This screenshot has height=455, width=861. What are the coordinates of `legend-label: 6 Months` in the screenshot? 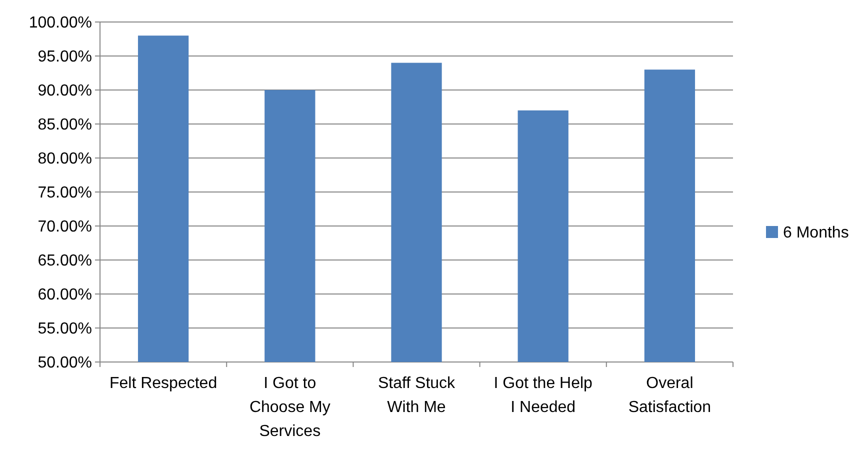 It's located at (816, 233).